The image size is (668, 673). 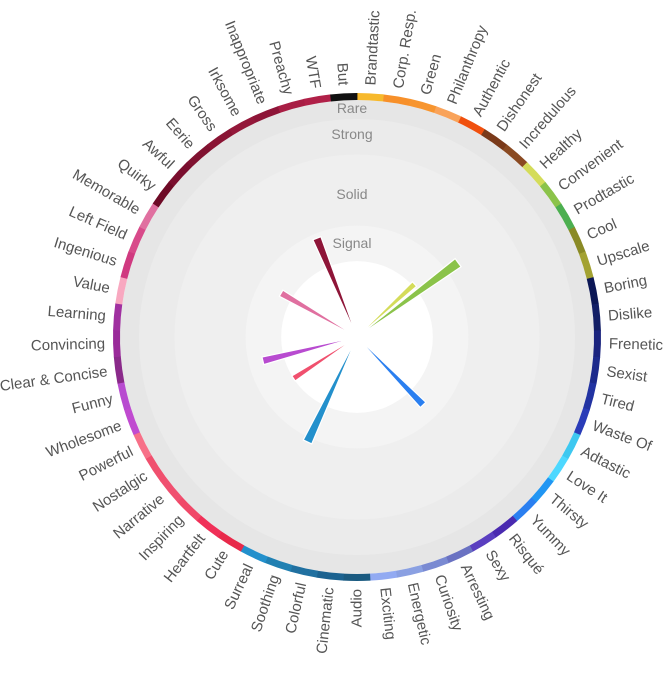 I want to click on bar-memorable, so click(x=318, y=313).